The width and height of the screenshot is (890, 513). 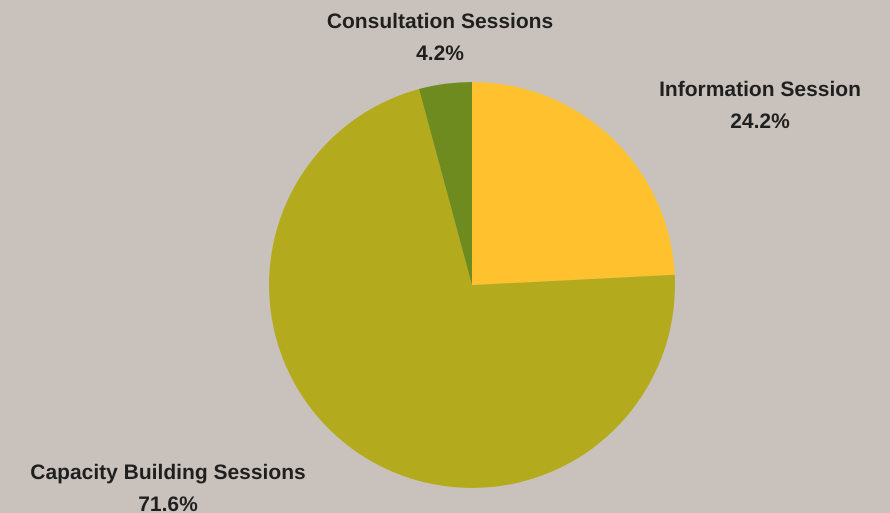 What do you see at coordinates (440, 21) in the screenshot?
I see `slice-label: Consultation Sessions` at bounding box center [440, 21].